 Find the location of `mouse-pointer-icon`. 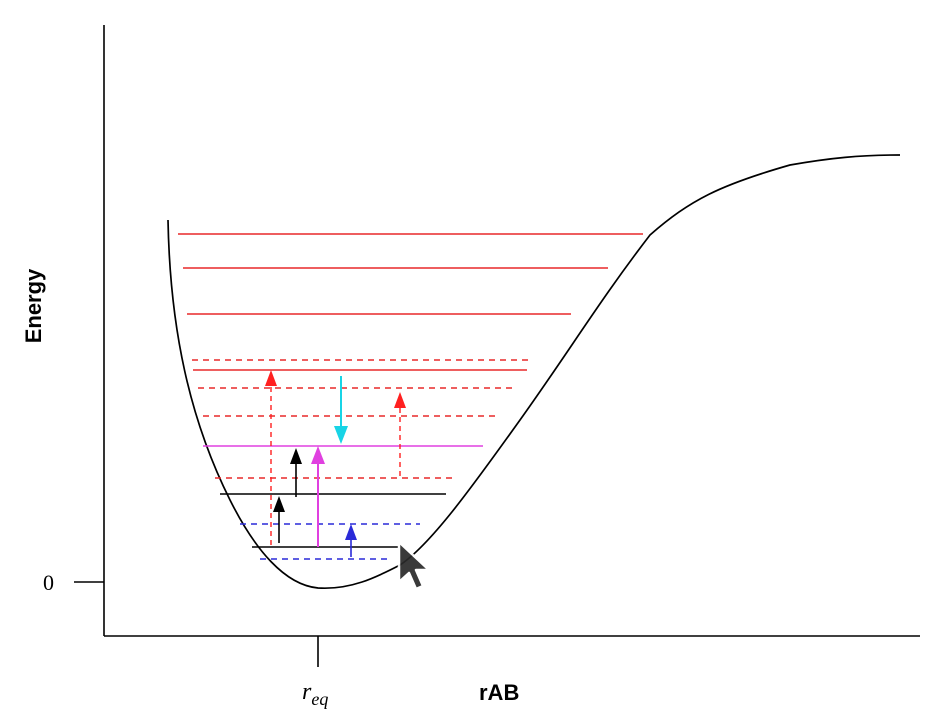

mouse-pointer-icon is located at coordinates (414, 565).